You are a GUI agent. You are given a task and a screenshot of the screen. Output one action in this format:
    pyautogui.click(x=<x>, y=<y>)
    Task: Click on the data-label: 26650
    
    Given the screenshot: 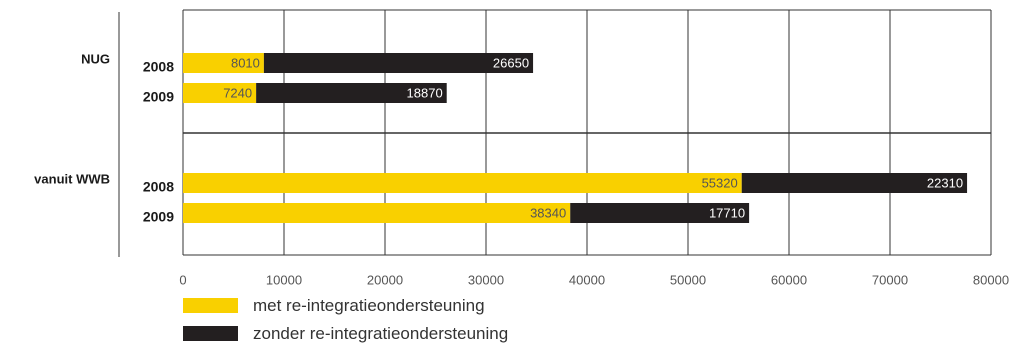 What is the action you would take?
    pyautogui.click(x=511, y=62)
    